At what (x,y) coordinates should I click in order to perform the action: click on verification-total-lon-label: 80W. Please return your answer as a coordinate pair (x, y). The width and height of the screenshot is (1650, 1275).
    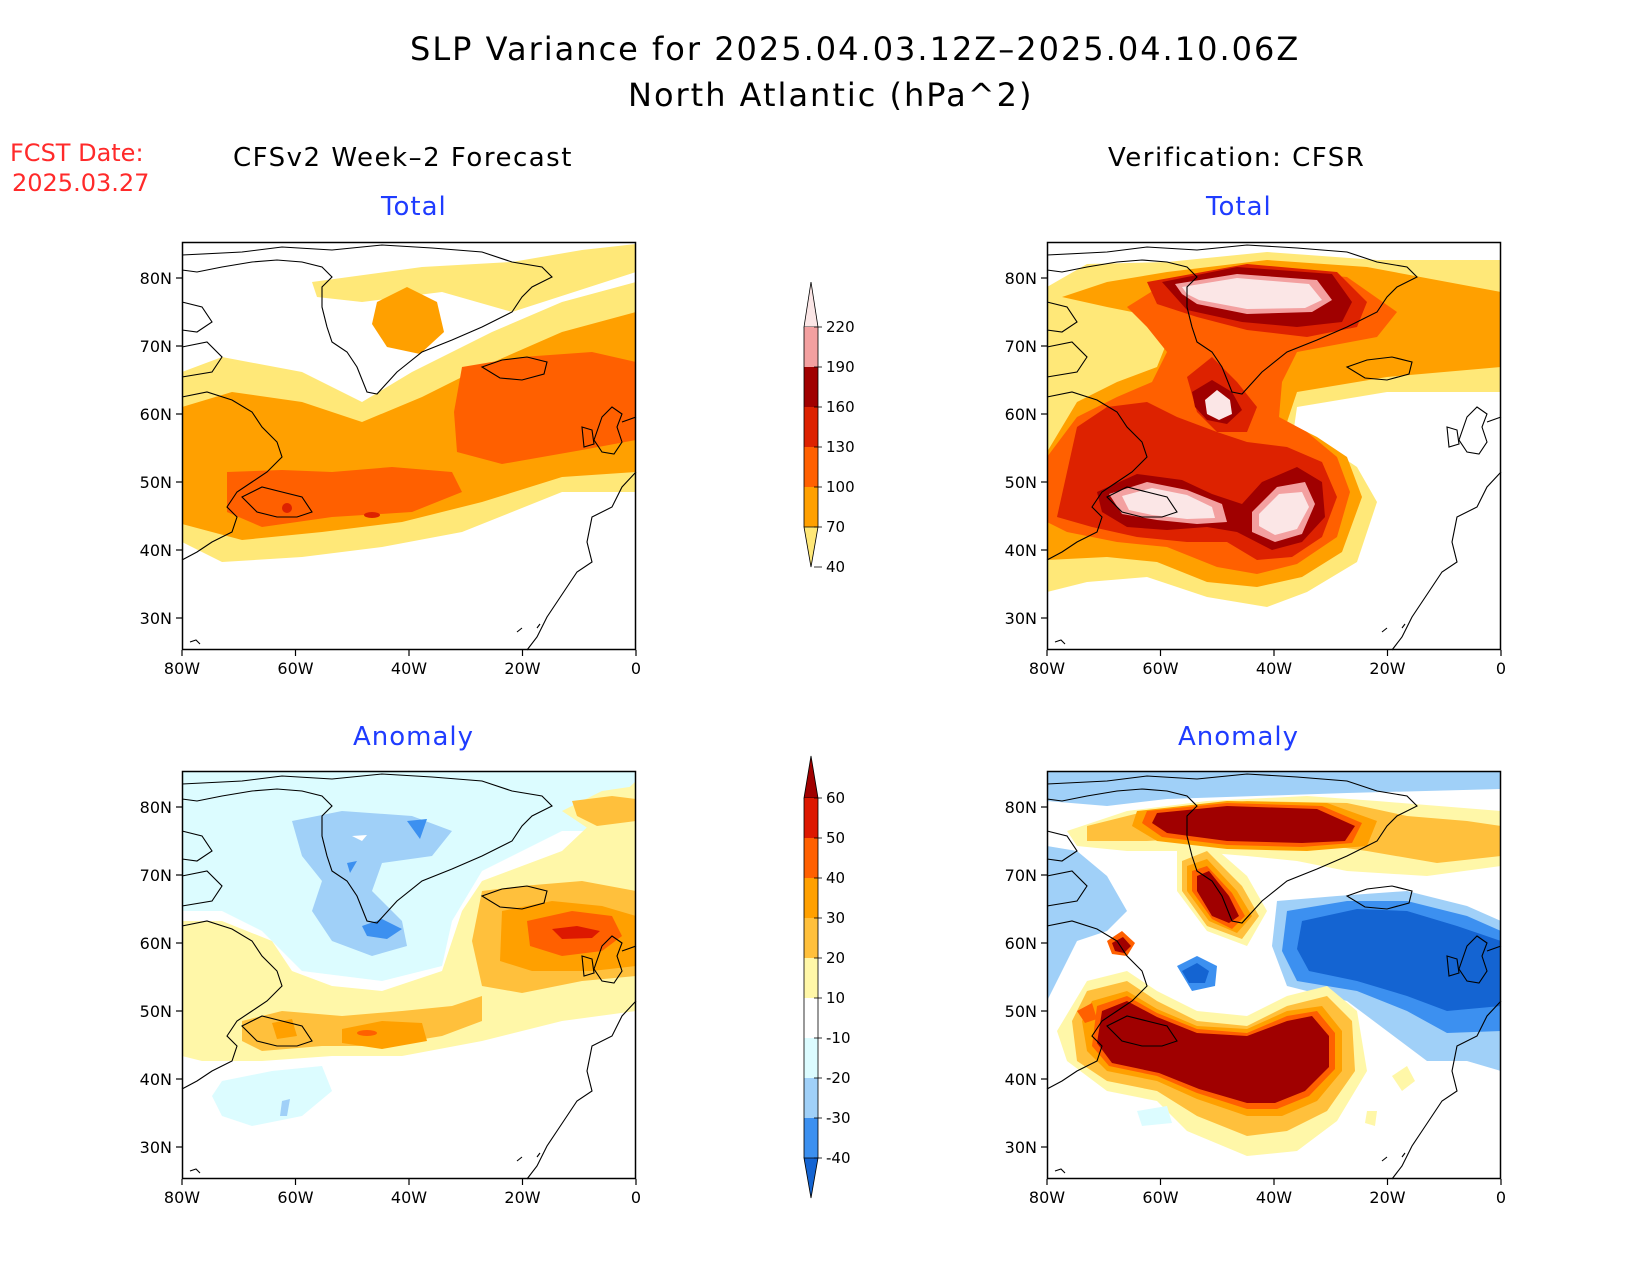
    Looking at the image, I should click on (1047, 668).